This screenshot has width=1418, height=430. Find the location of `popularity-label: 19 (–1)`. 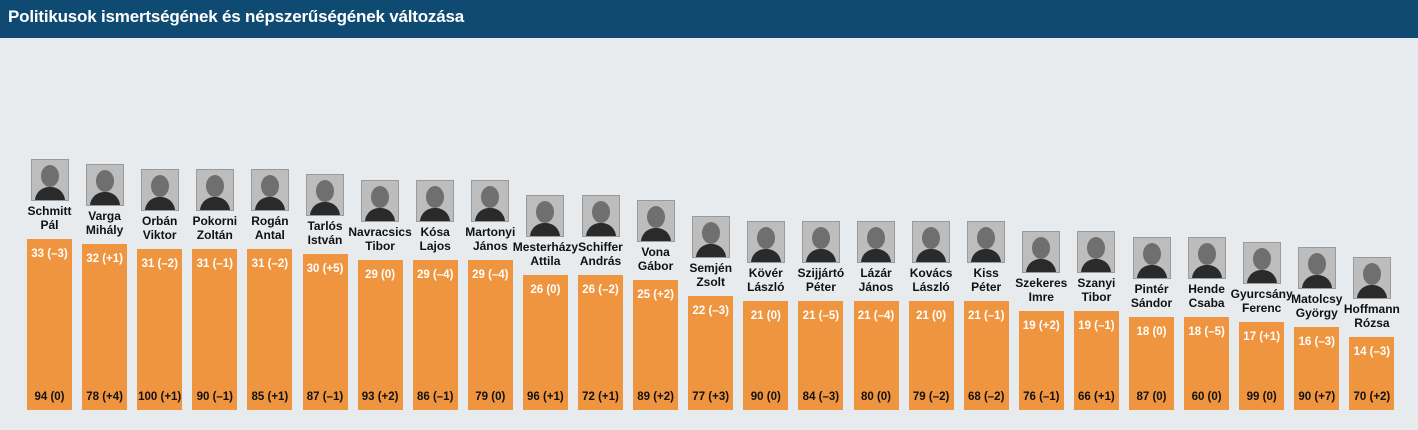

popularity-label: 19 (–1) is located at coordinates (1096, 326).